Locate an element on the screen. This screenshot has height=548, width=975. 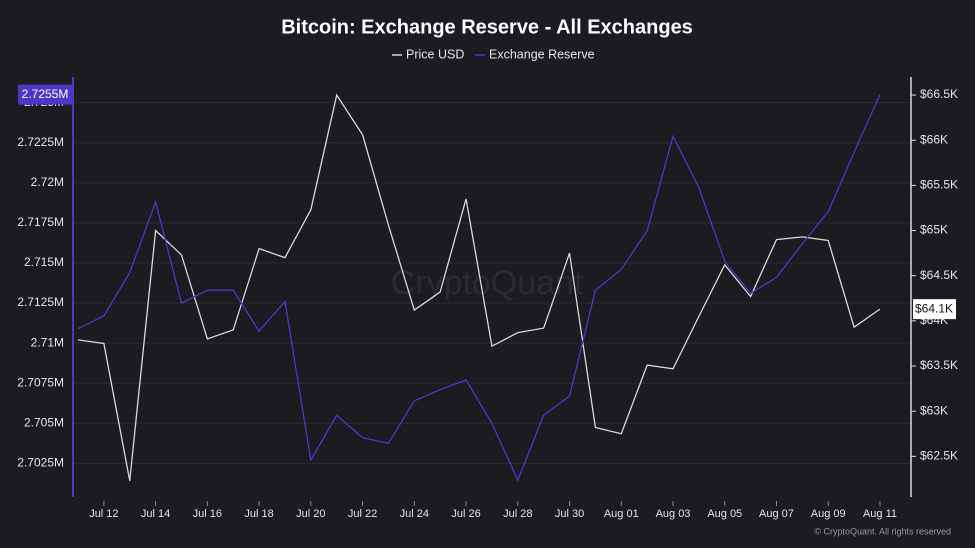
x-tick-label: Jul 12 is located at coordinates (103, 514).